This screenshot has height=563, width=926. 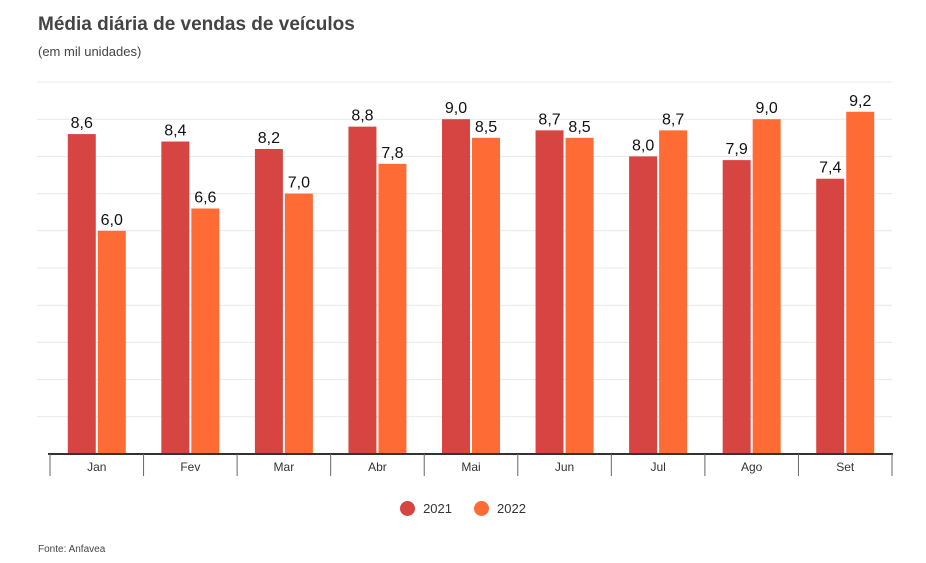 I want to click on data-label-2022-mar: 7,0, so click(x=299, y=183).